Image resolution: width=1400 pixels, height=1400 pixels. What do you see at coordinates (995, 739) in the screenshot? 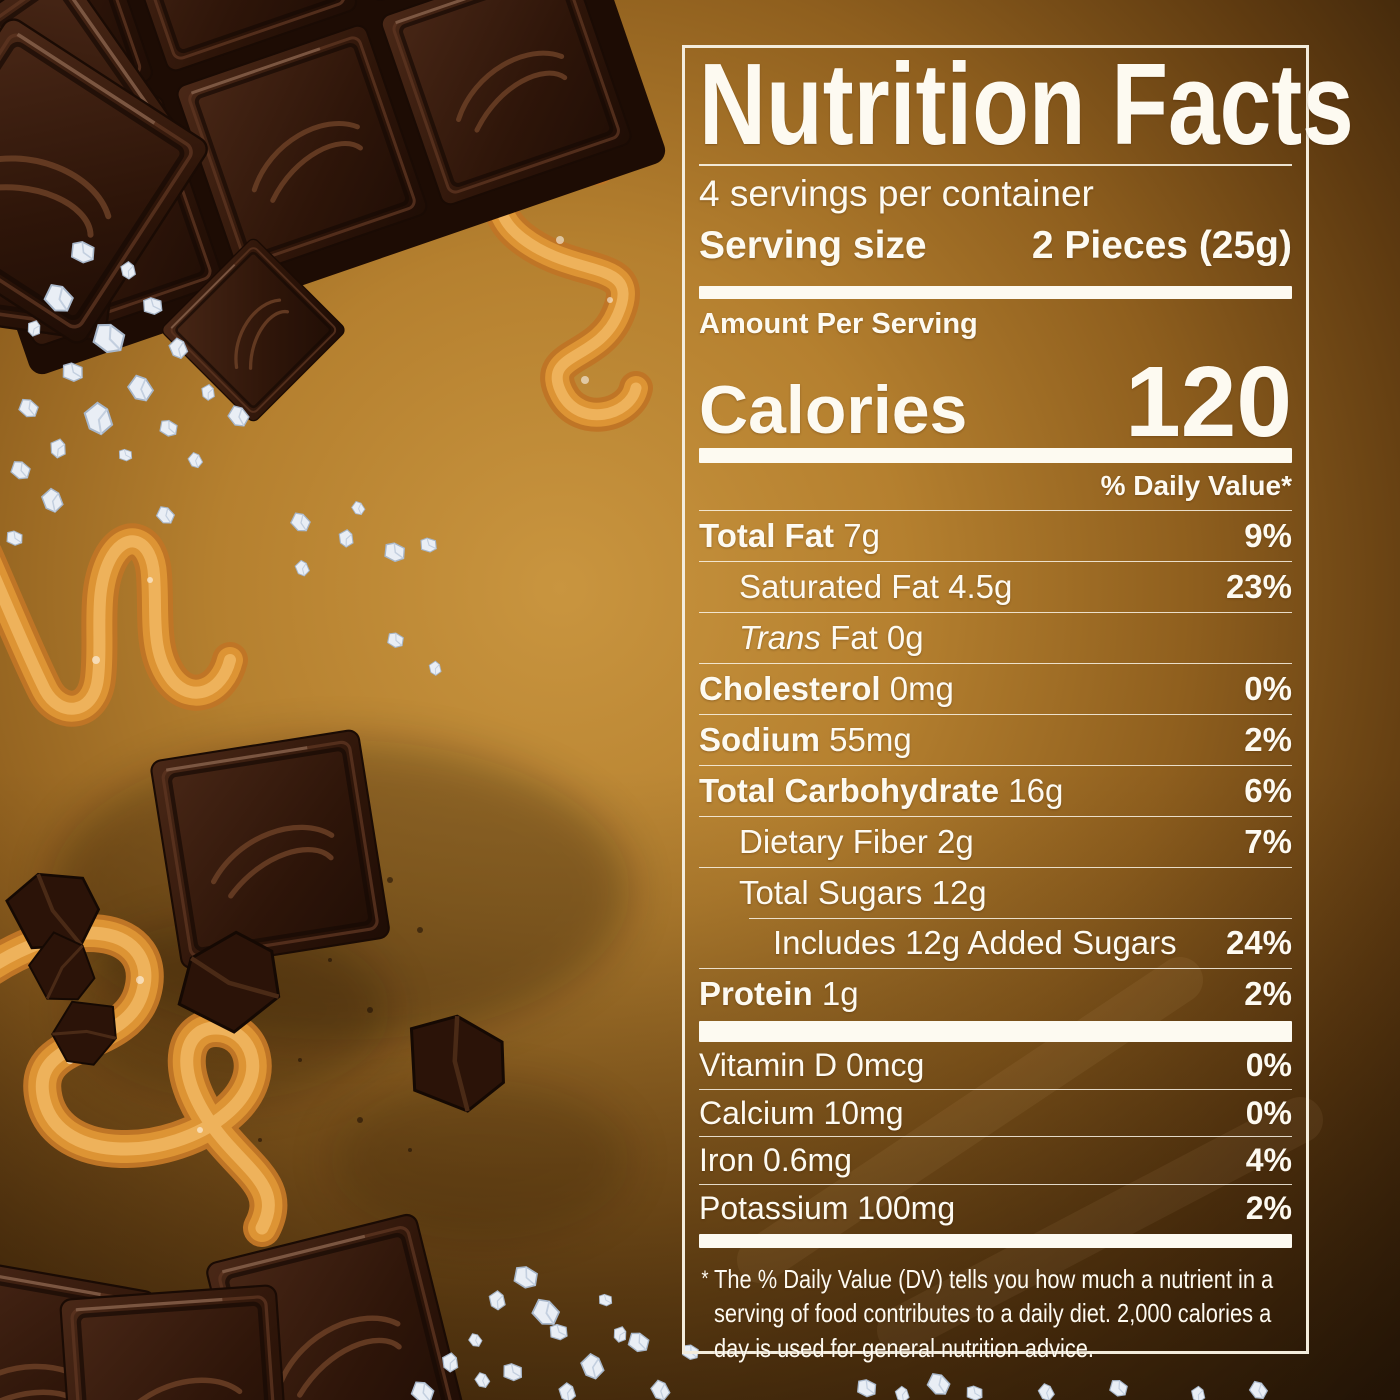
I see `nutrient-row: Sodium 55mg 2%` at bounding box center [995, 739].